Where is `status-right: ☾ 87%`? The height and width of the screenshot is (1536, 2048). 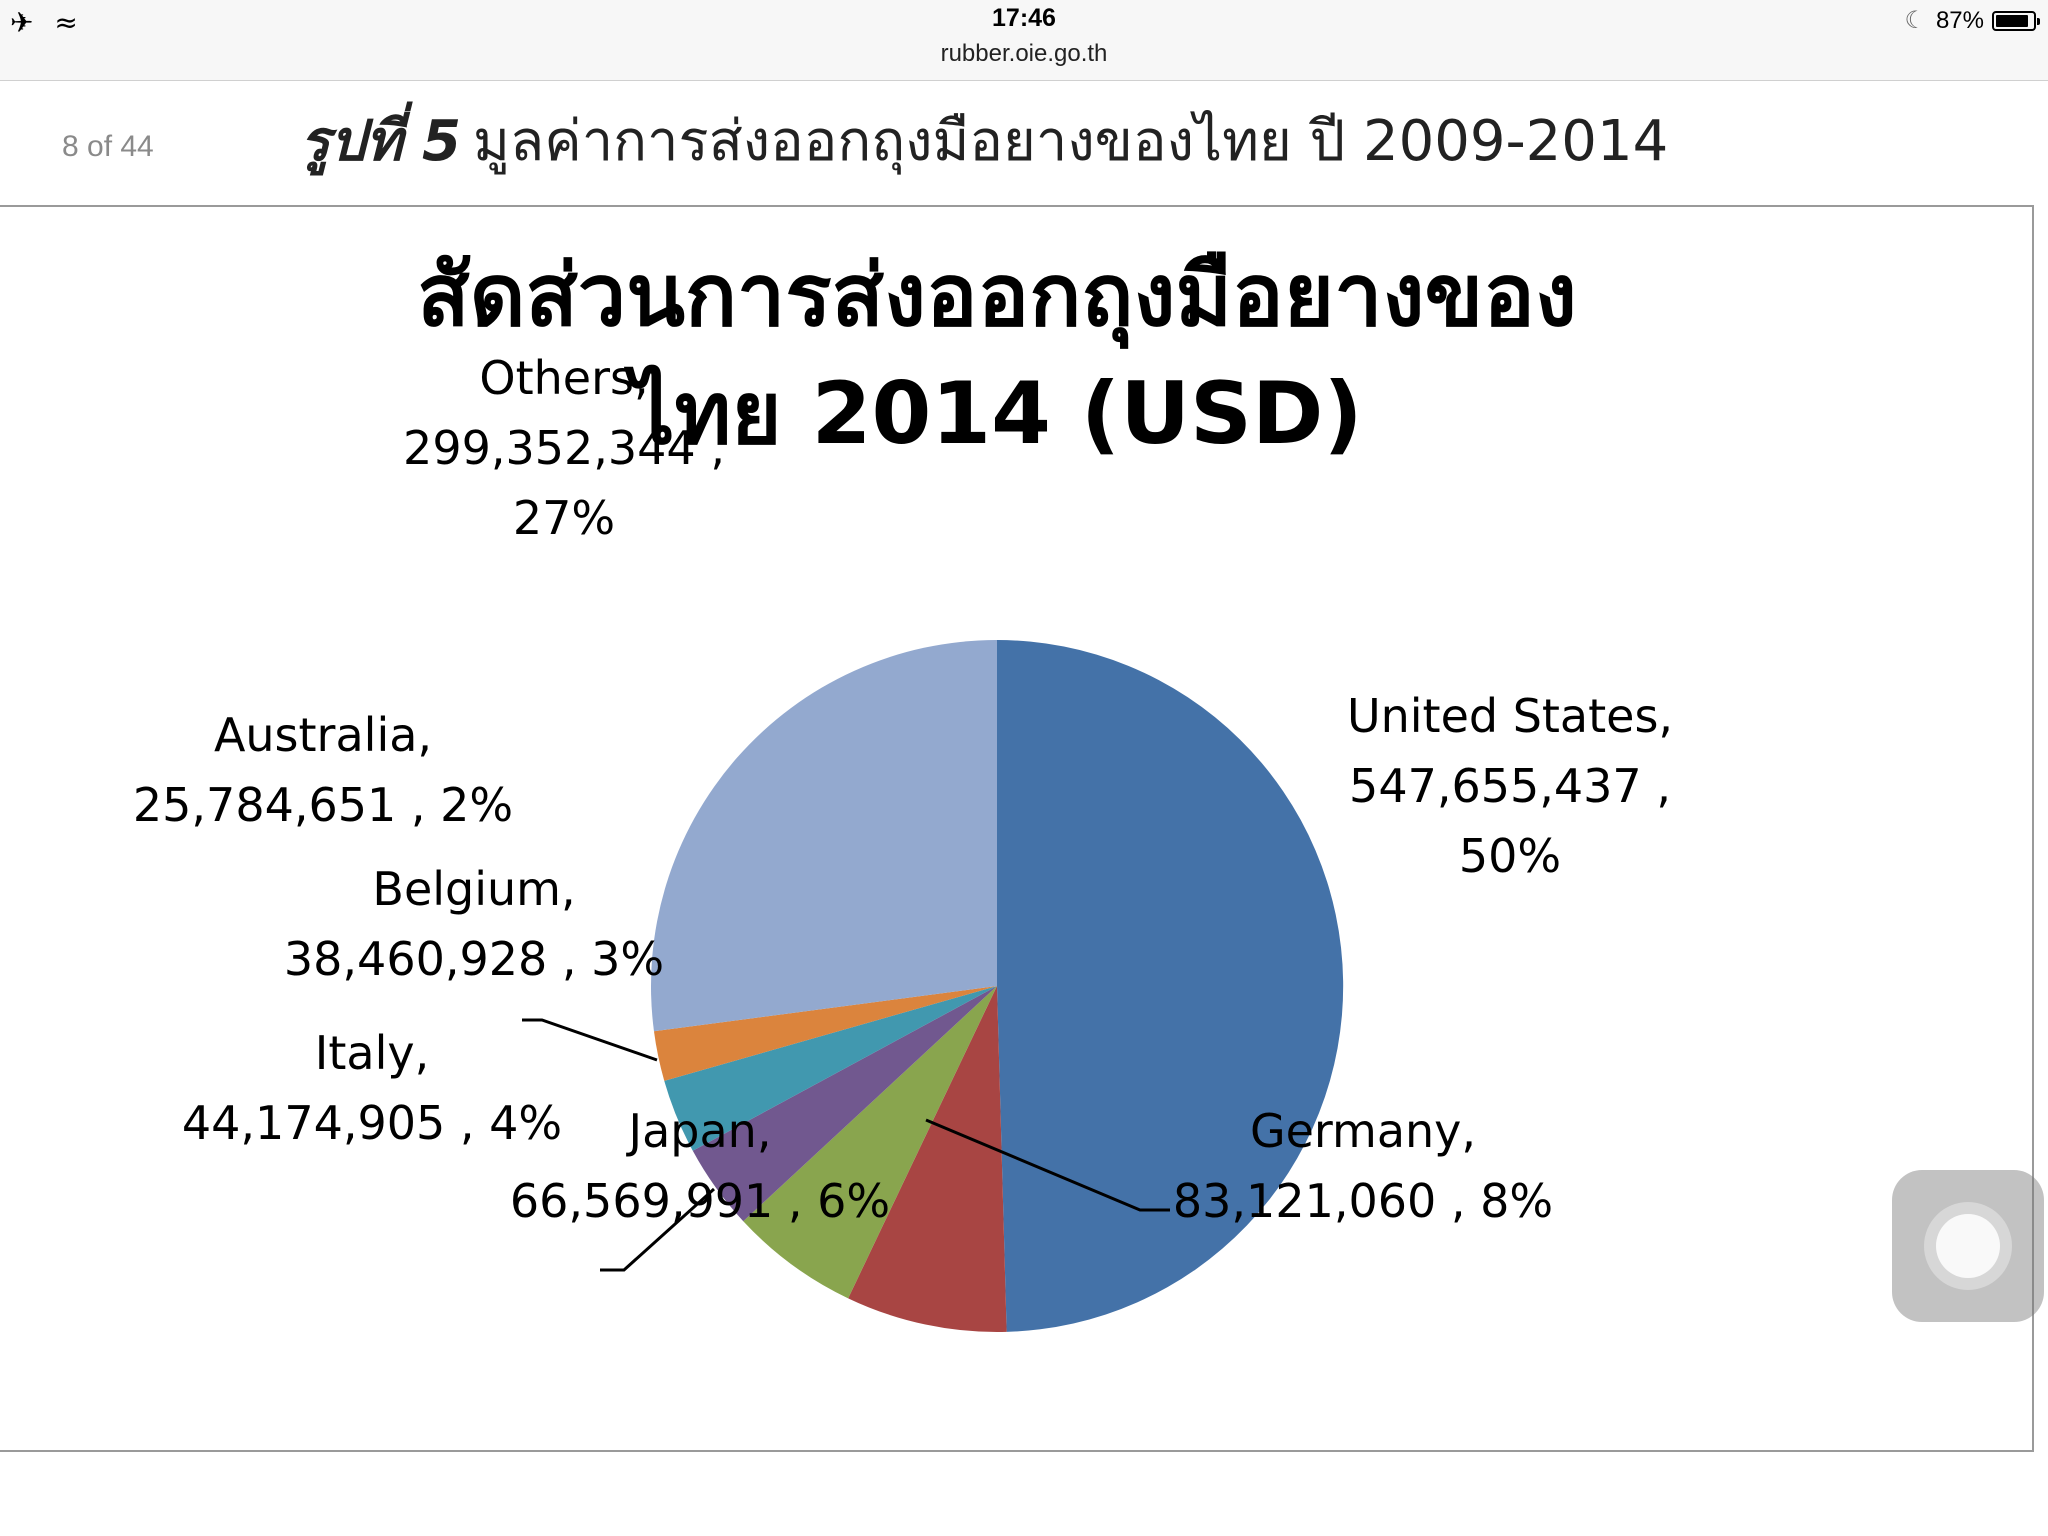
status-right: ☾ 87% is located at coordinates (1972, 20).